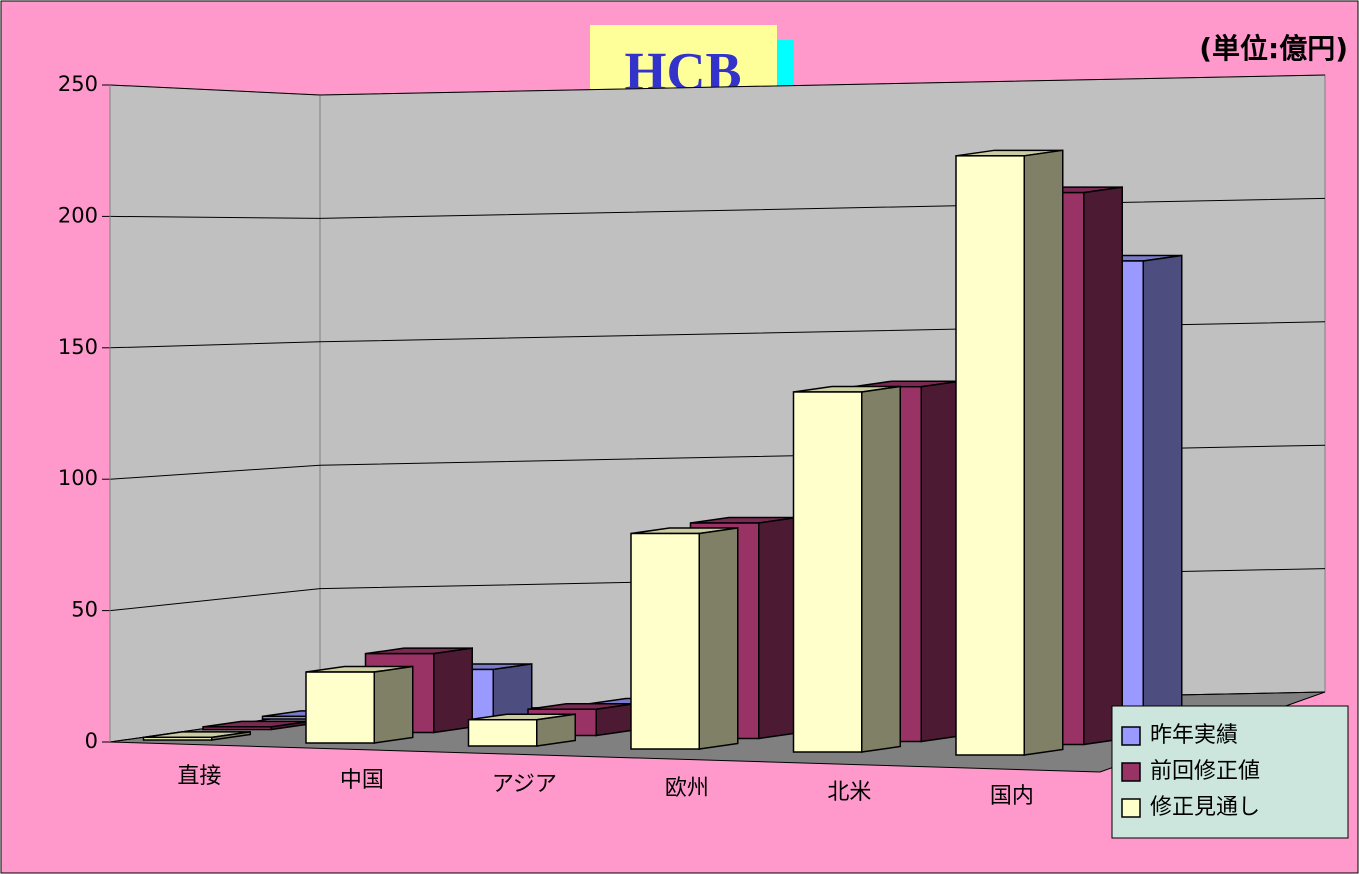 This screenshot has height=874, width=1359. What do you see at coordinates (78, 478) in the screenshot?
I see `y-tick-label: 100` at bounding box center [78, 478].